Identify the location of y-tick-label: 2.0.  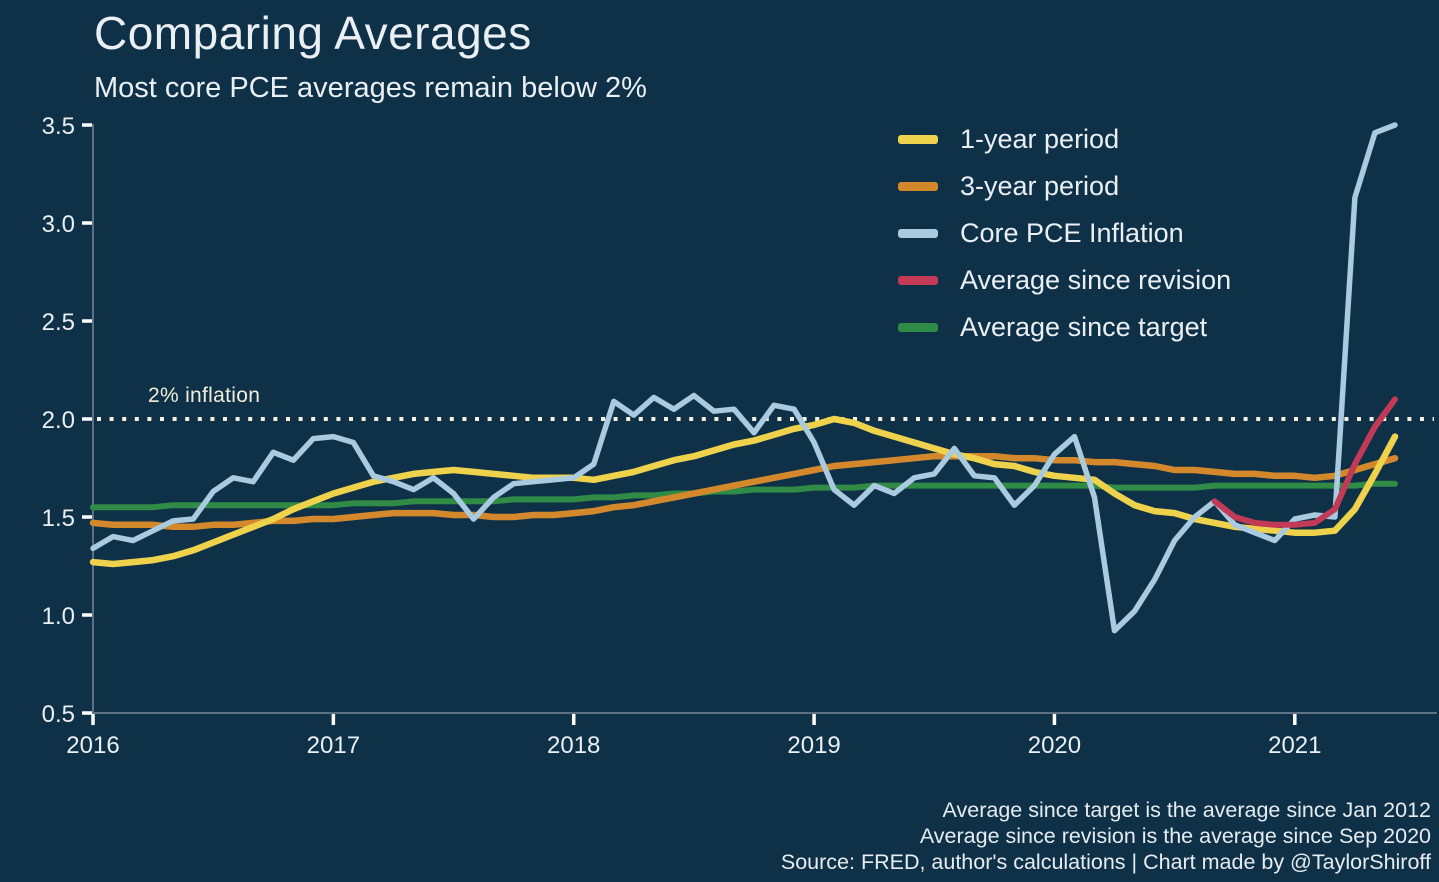
(58, 420).